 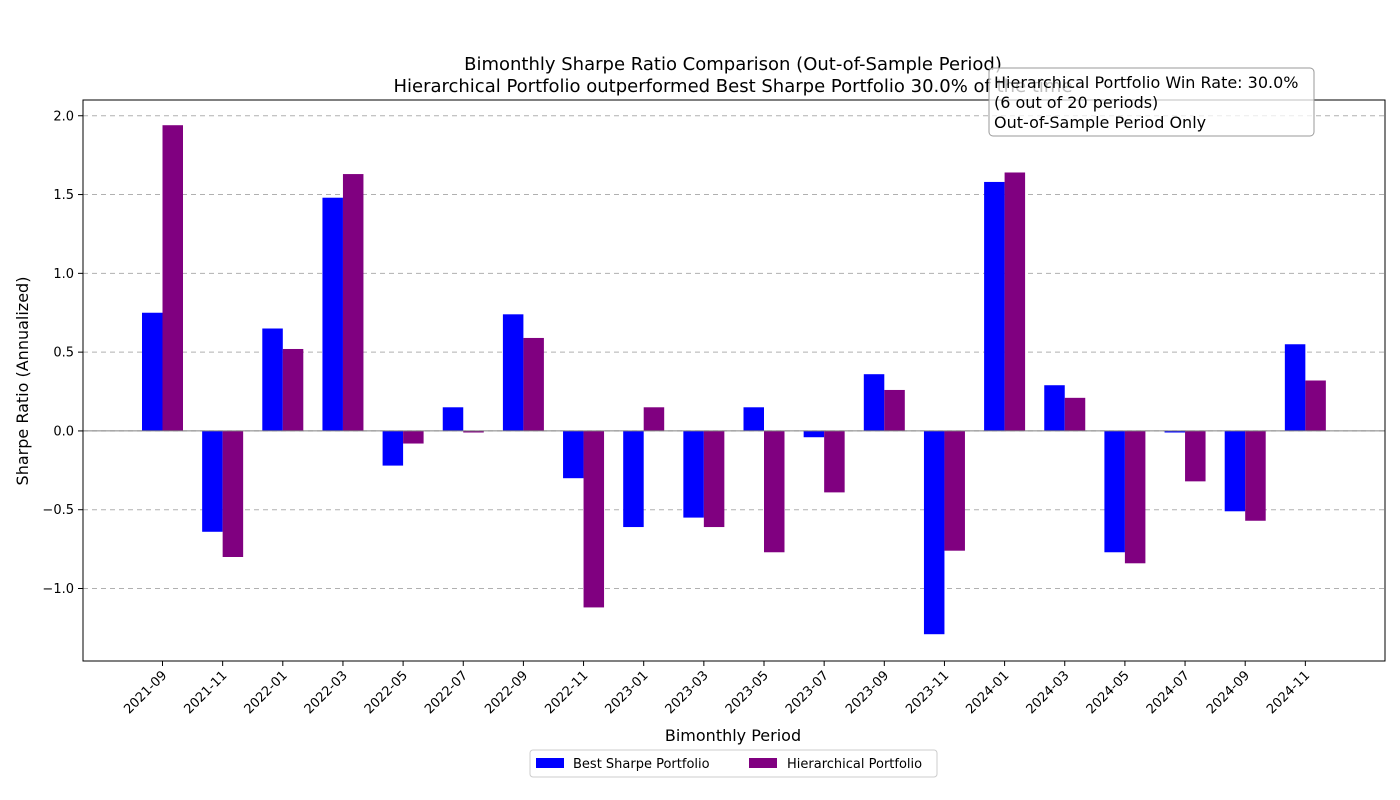 What do you see at coordinates (763, 763) in the screenshot?
I see `legend-swatch-hierarchical` at bounding box center [763, 763].